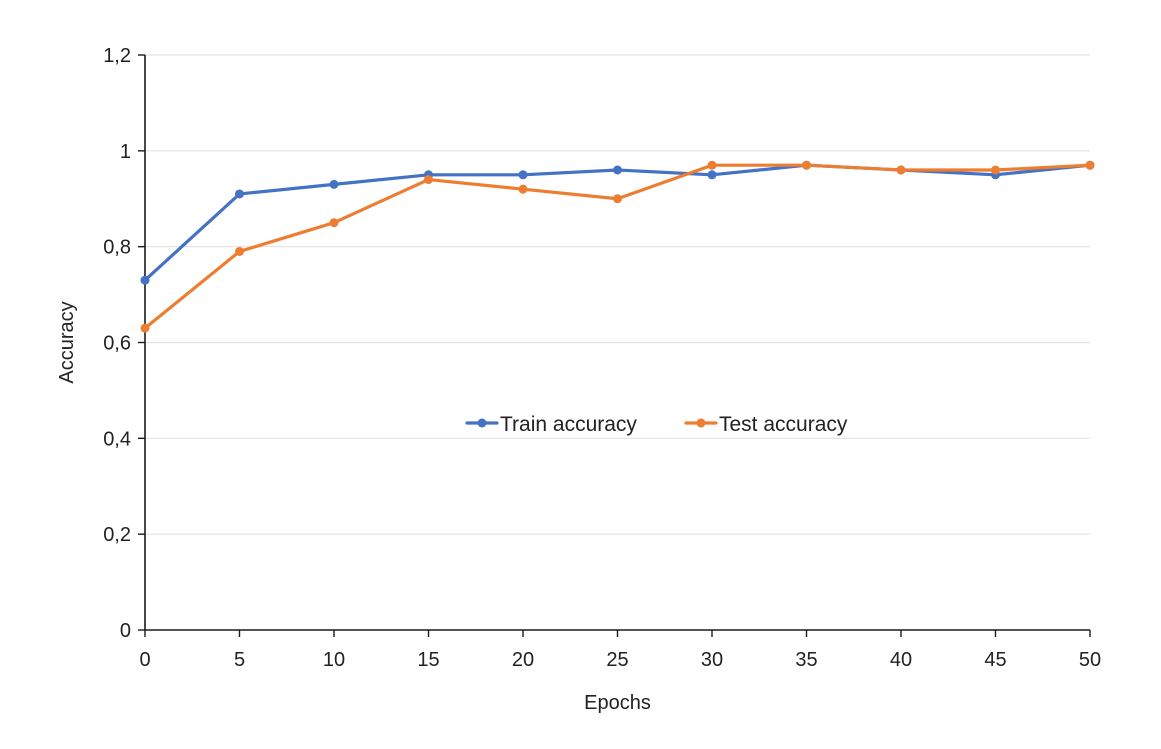 The image size is (1161, 749). Describe the element at coordinates (523, 660) in the screenshot. I see `x-tick-label: 20` at that location.